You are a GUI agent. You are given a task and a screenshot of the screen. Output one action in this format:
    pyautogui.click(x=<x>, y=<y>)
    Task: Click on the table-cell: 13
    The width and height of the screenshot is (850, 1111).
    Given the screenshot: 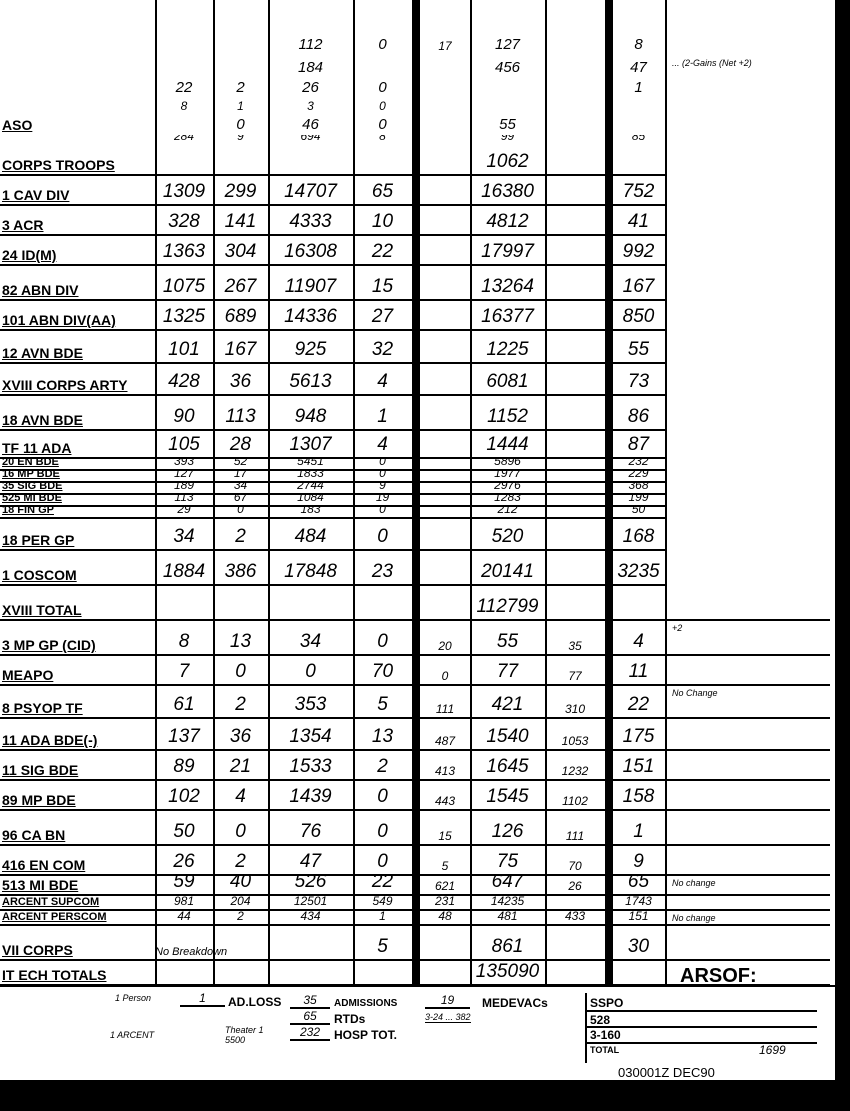 What is the action you would take?
    pyautogui.click(x=382, y=736)
    